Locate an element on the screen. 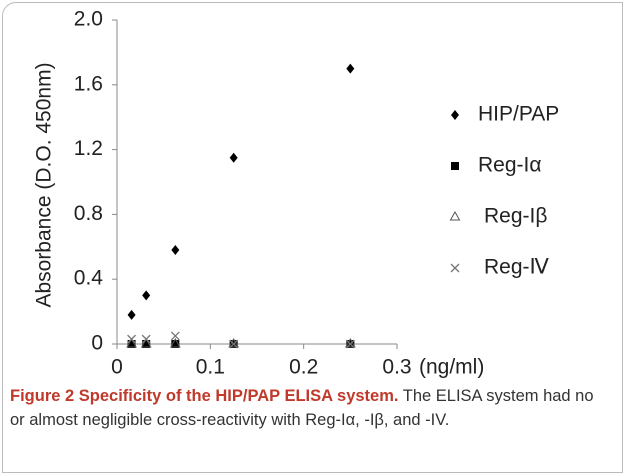  y-tick-label: 0.8 is located at coordinates (88, 213).